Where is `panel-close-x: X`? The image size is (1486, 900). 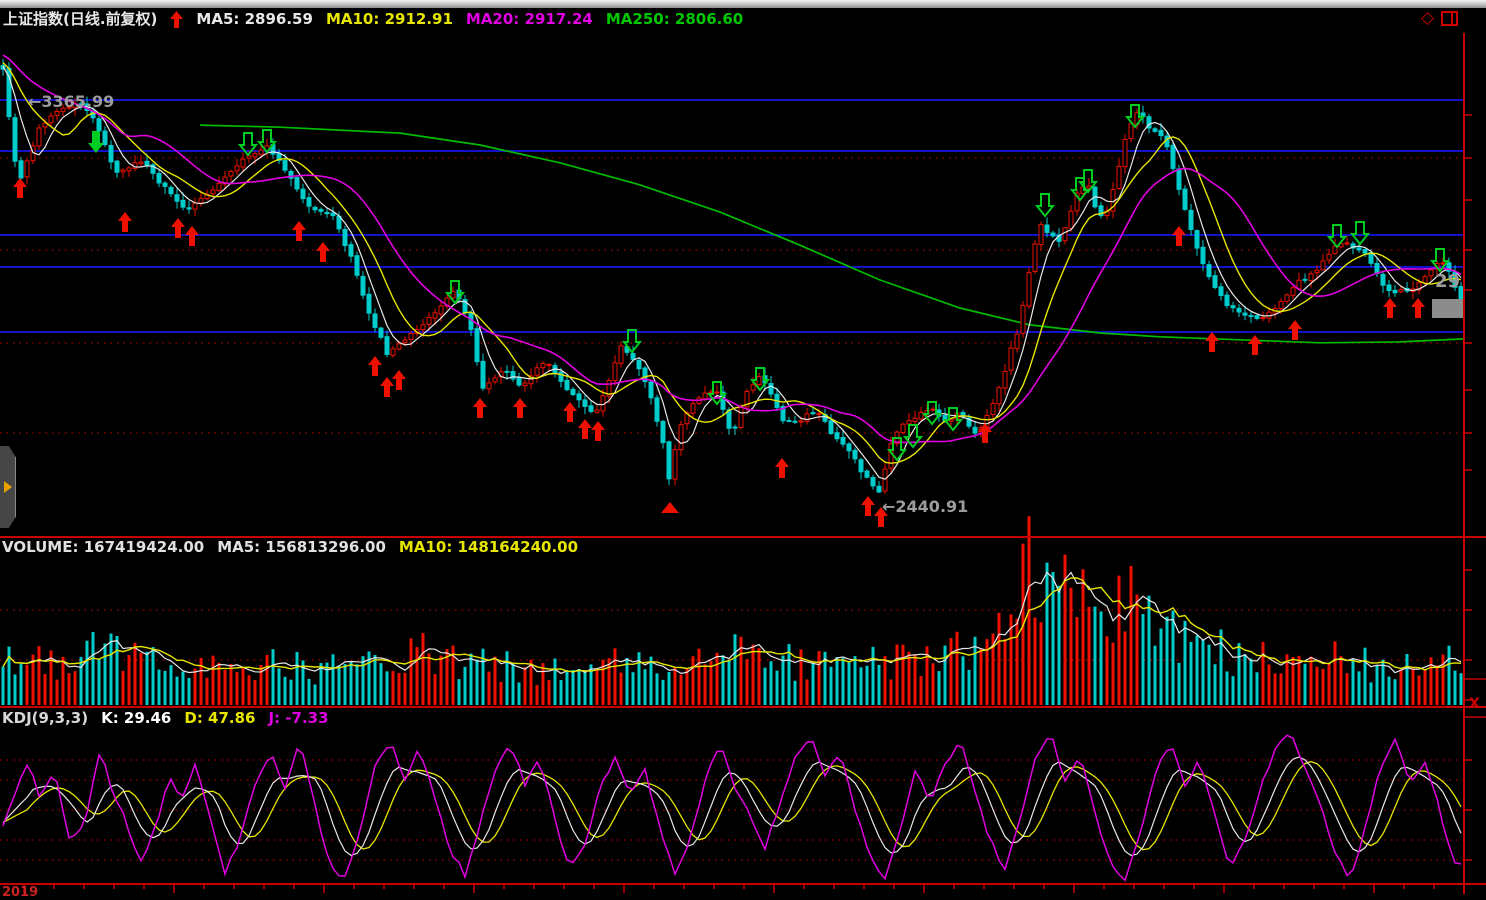
panel-close-x: X is located at coordinates (1474, 704).